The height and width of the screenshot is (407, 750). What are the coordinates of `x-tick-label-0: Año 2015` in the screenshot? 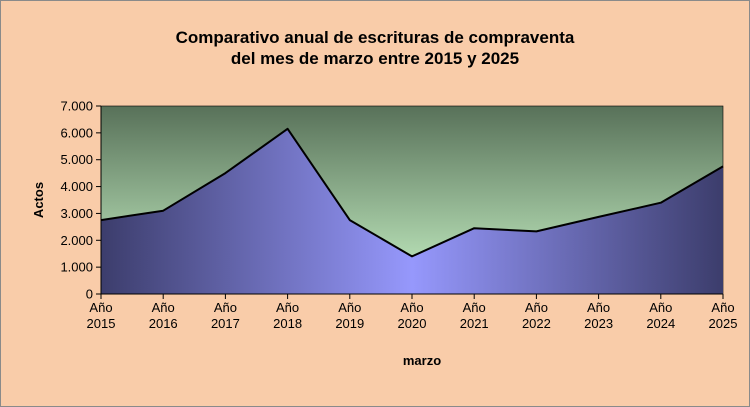 It's located at (101, 315).